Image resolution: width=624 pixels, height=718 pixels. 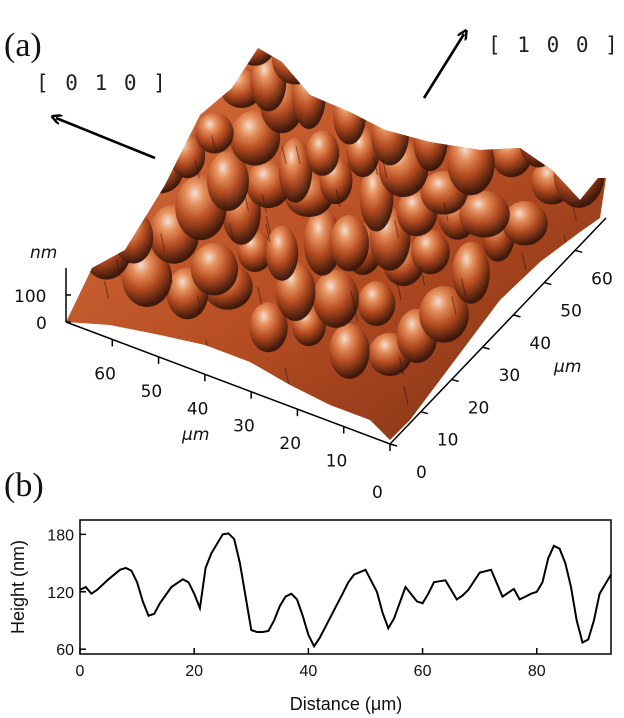 I want to click on z-axis-unit: nm, so click(x=43, y=253).